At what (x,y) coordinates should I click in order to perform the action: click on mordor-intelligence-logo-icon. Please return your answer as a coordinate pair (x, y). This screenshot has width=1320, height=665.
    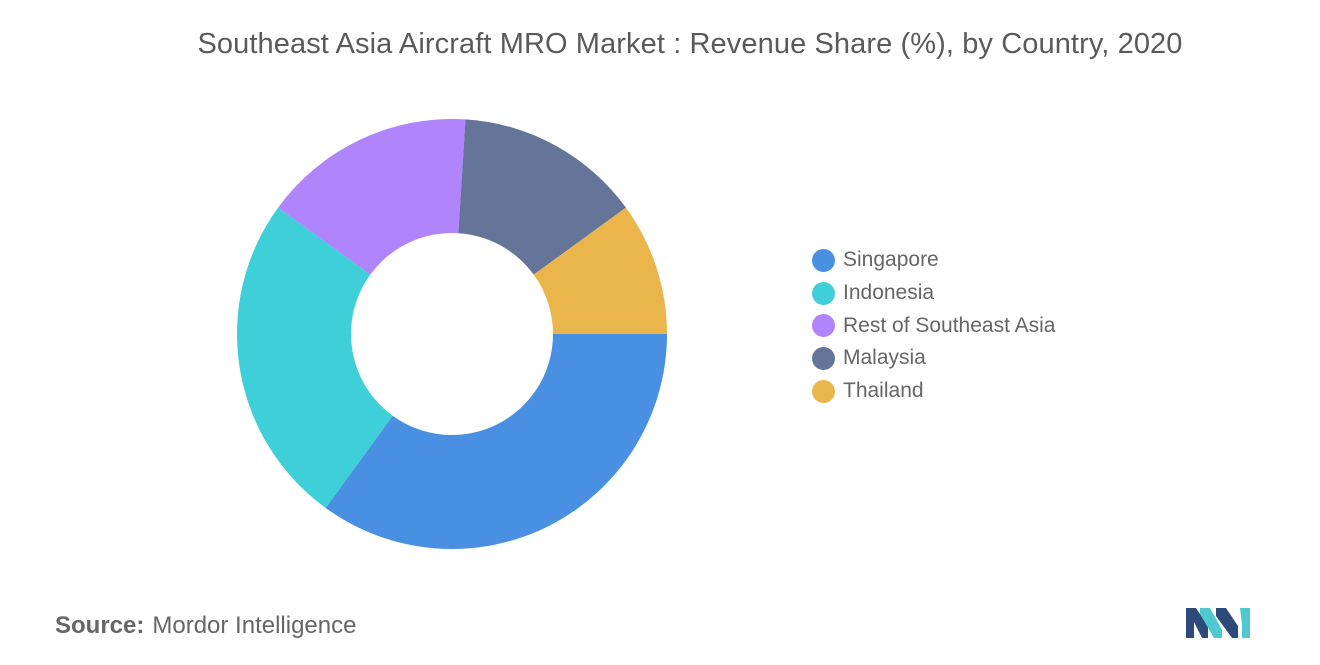
    Looking at the image, I should click on (1218, 623).